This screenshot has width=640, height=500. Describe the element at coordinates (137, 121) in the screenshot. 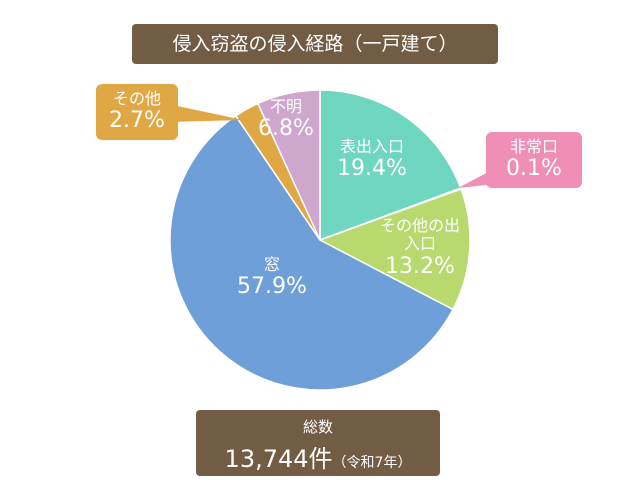

I see `value-label: 2.7%` at that location.